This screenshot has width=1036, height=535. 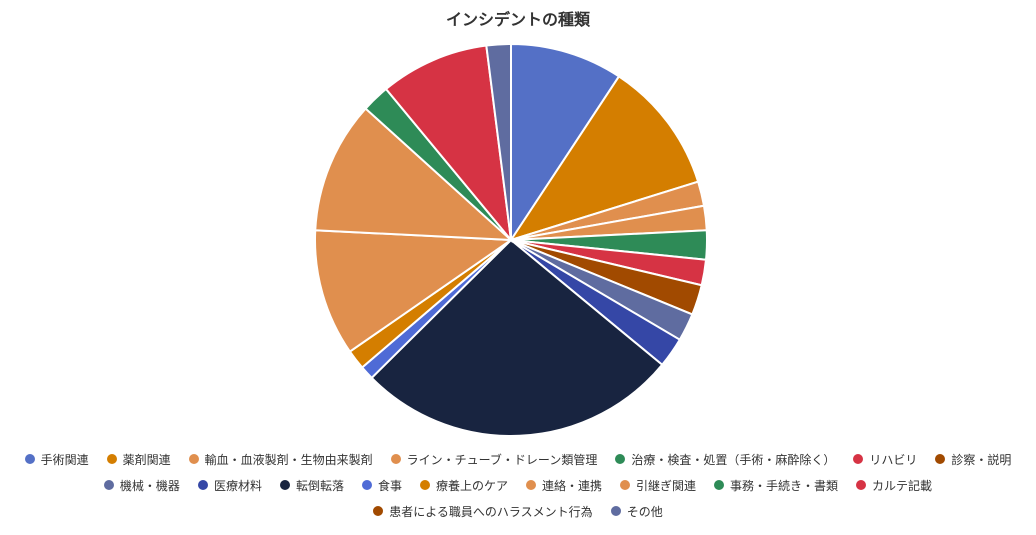 I want to click on legend-label: 食事, so click(x=389, y=485).